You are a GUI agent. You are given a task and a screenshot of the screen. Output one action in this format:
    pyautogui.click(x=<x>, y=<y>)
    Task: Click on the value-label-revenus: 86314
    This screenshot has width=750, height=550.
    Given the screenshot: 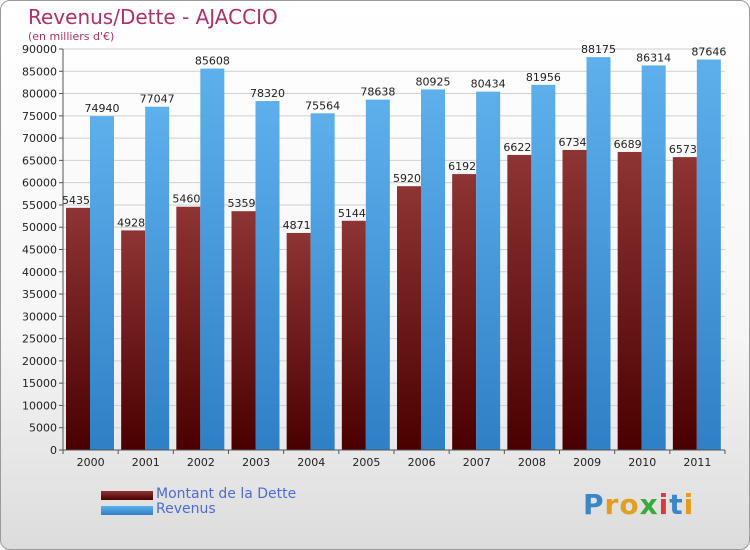 What is the action you would take?
    pyautogui.click(x=653, y=57)
    